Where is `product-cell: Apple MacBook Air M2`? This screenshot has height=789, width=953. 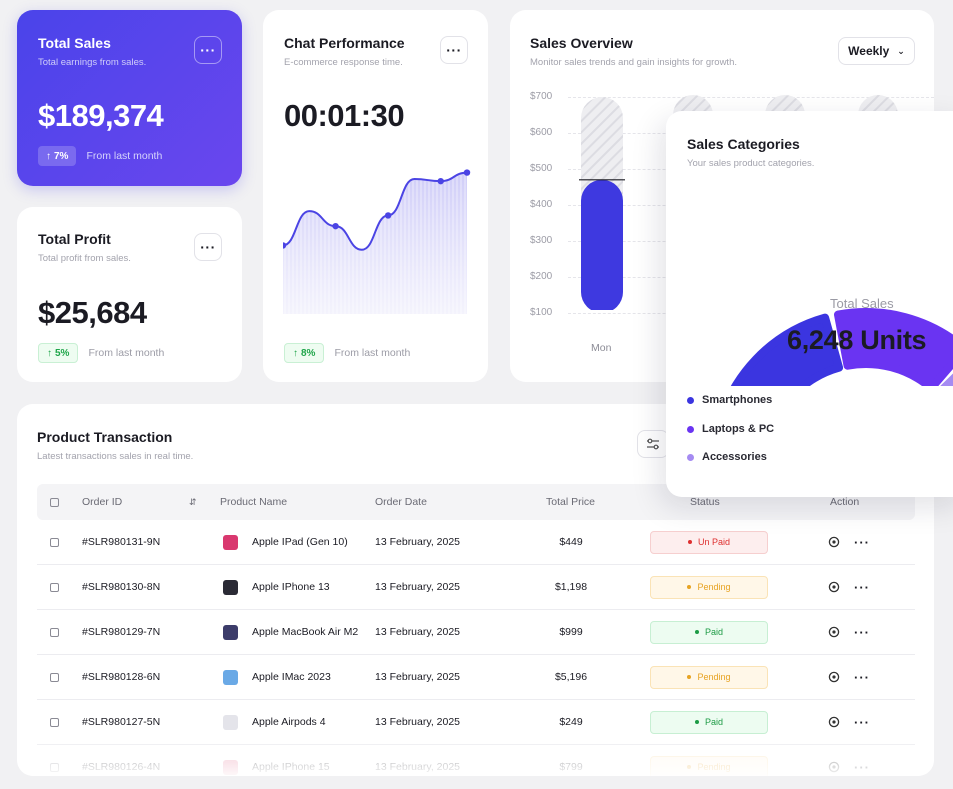
product-cell: Apple MacBook Air M2 is located at coordinates (290, 632).